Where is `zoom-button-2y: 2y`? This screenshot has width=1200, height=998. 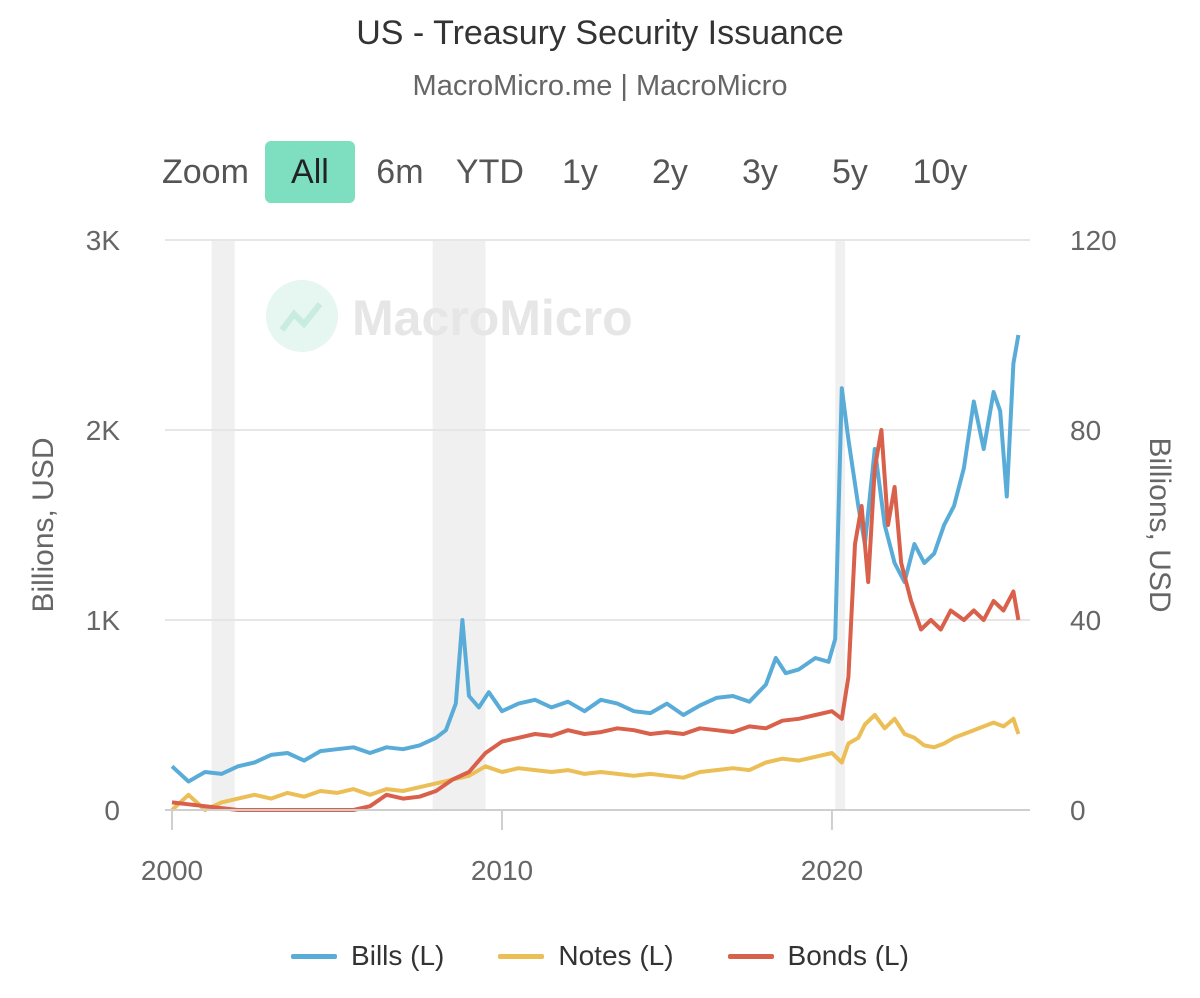 zoom-button-2y: 2y is located at coordinates (669, 172).